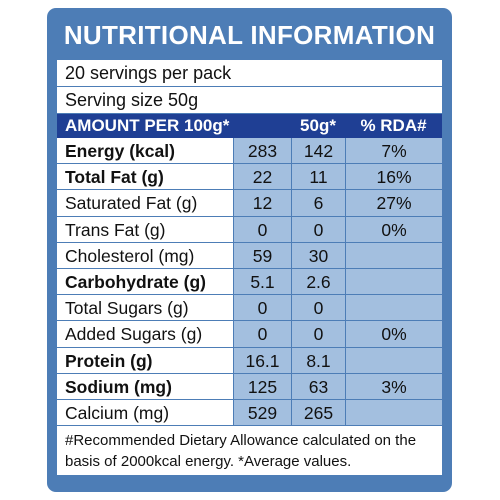  I want to click on value-per-100g: 125, so click(262, 386).